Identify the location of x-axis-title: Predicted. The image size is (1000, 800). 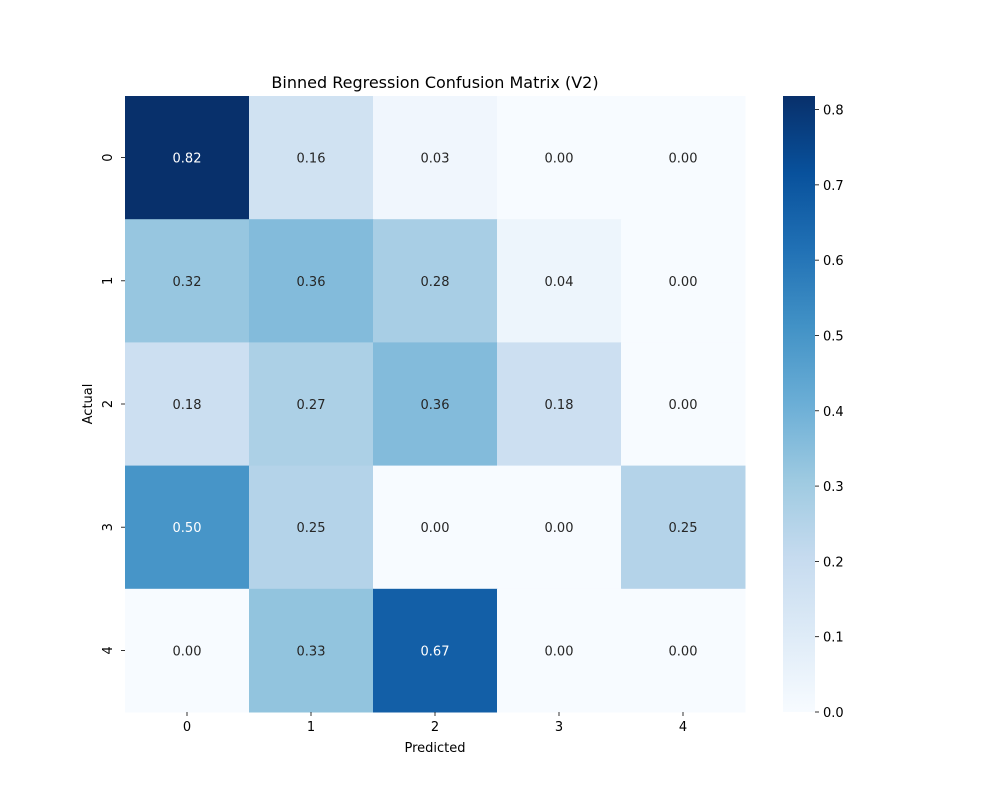
(434, 748).